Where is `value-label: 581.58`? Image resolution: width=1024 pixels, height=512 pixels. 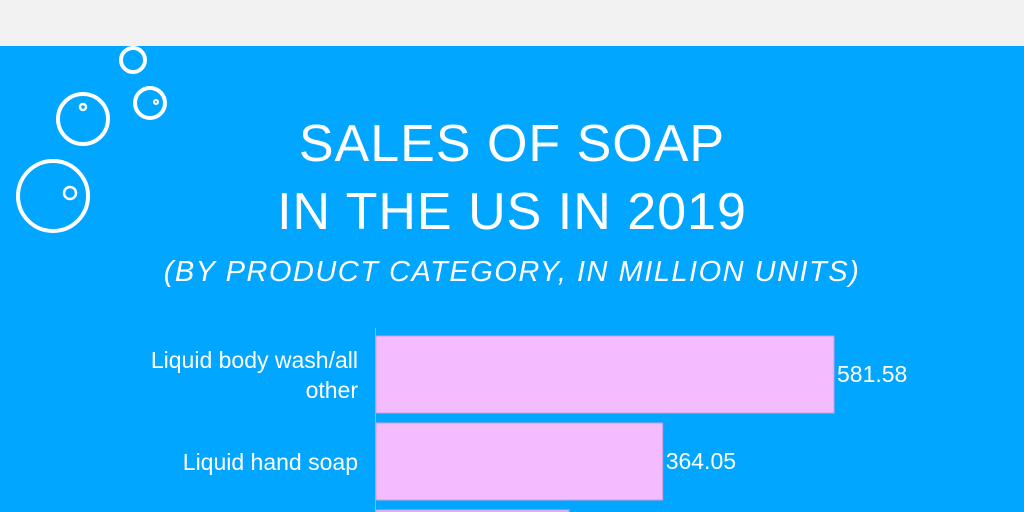 value-label: 581.58 is located at coordinates (872, 373).